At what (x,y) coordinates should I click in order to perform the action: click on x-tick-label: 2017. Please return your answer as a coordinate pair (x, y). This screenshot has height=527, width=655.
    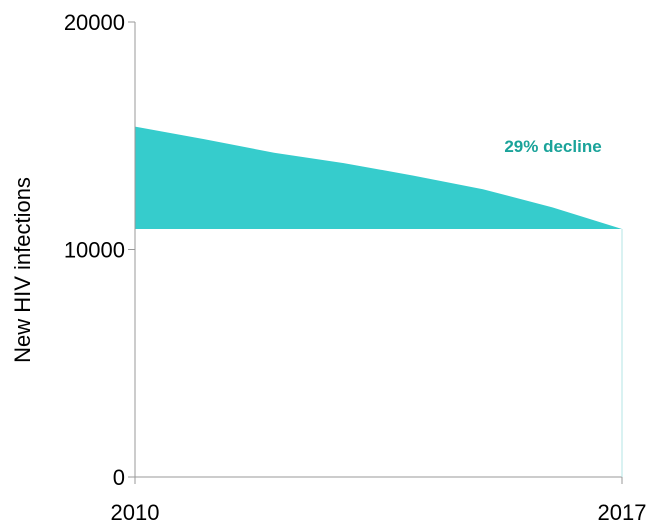
    Looking at the image, I should click on (622, 512).